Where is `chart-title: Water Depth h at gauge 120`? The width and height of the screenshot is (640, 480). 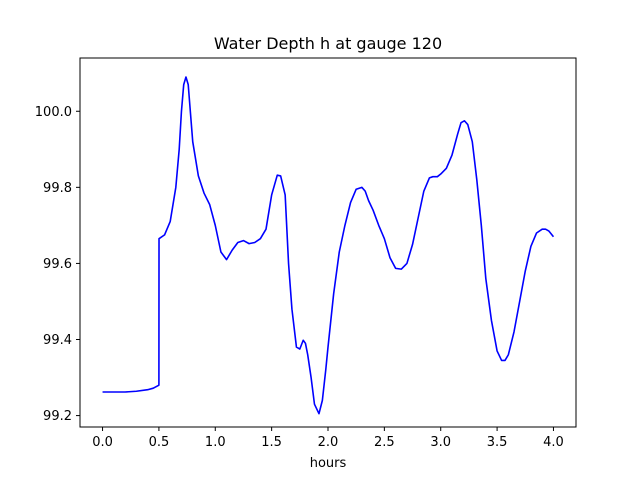
chart-title: Water Depth h at gauge 120 is located at coordinates (328, 43).